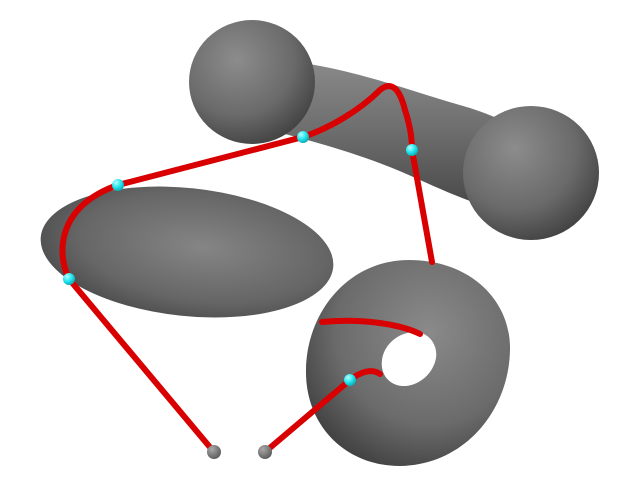 This screenshot has height=480, width=640. Describe the element at coordinates (239, 452) in the screenshot. I see `endpoints` at that location.